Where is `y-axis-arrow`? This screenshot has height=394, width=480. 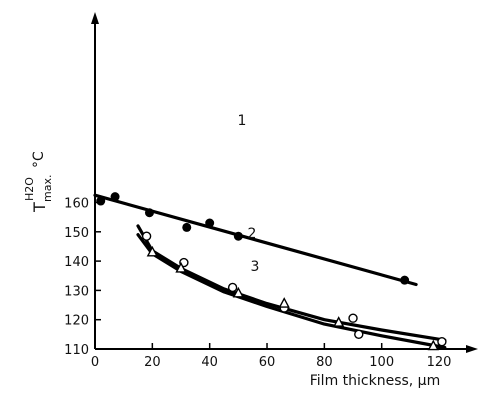 y-axis-arrow is located at coordinates (95, 18).